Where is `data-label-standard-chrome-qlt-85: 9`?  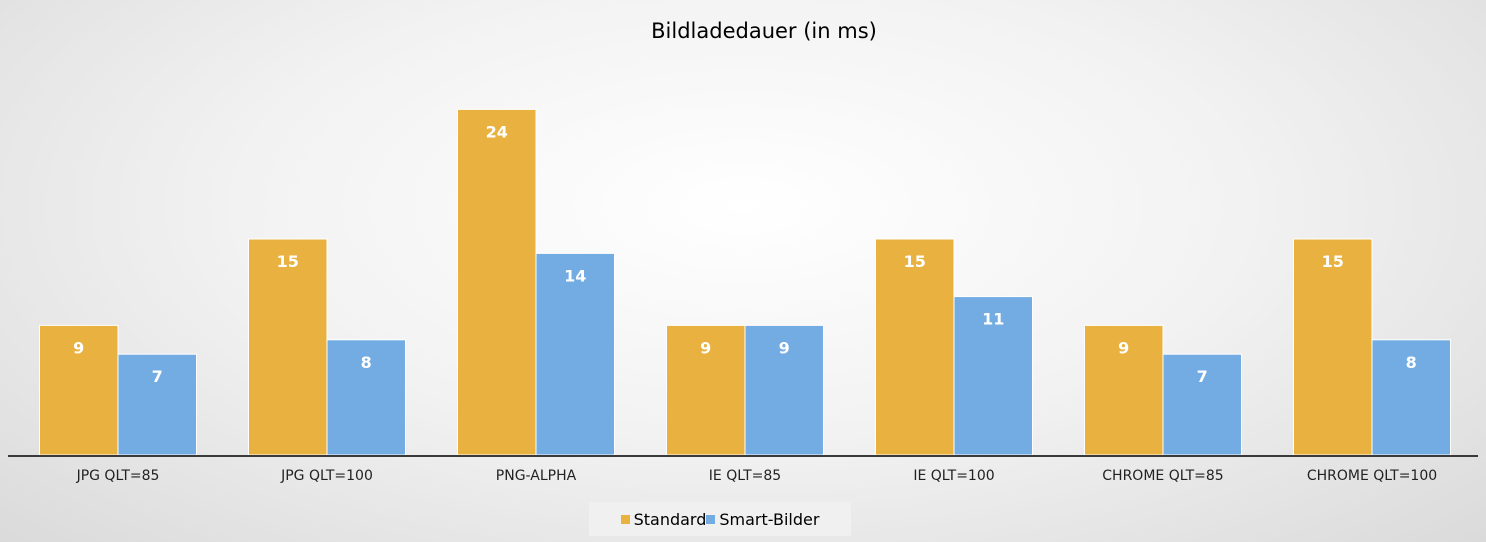 data-label-standard-chrome-qlt-85: 9 is located at coordinates (1123, 347).